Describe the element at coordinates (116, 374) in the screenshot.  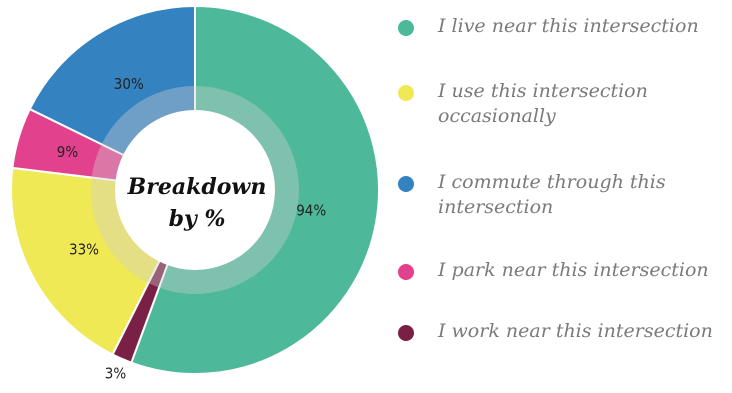
I see `slice-label: 3%` at that location.